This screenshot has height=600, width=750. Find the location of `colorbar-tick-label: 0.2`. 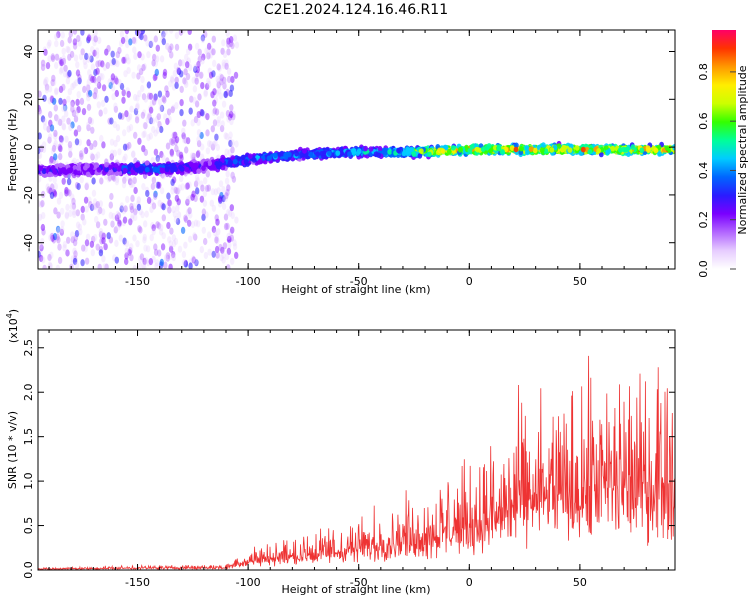

colorbar-tick-label: 0.2 is located at coordinates (703, 220).